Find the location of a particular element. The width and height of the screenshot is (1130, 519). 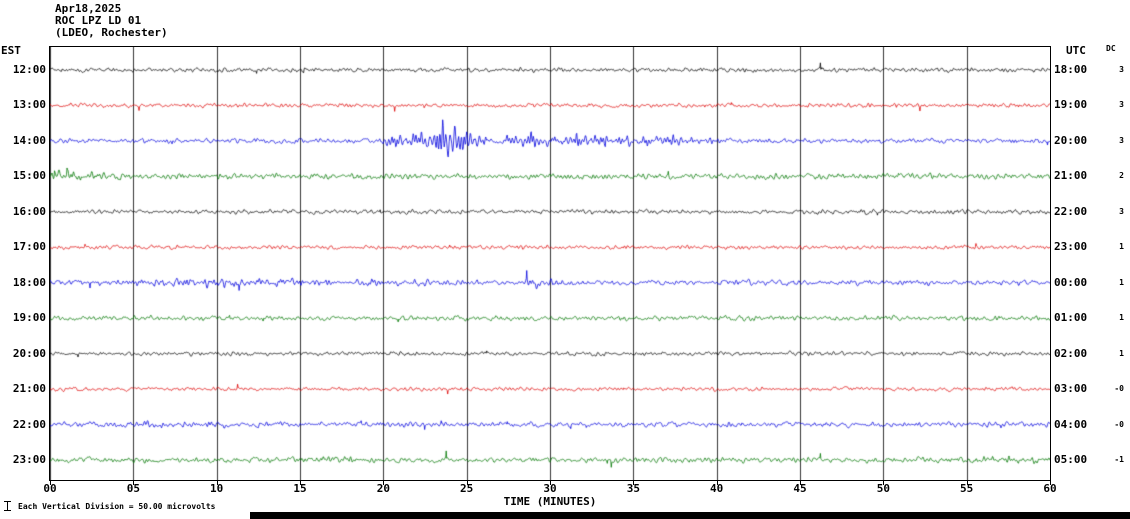

header-date: Apr18,2025 is located at coordinates (88, 8).